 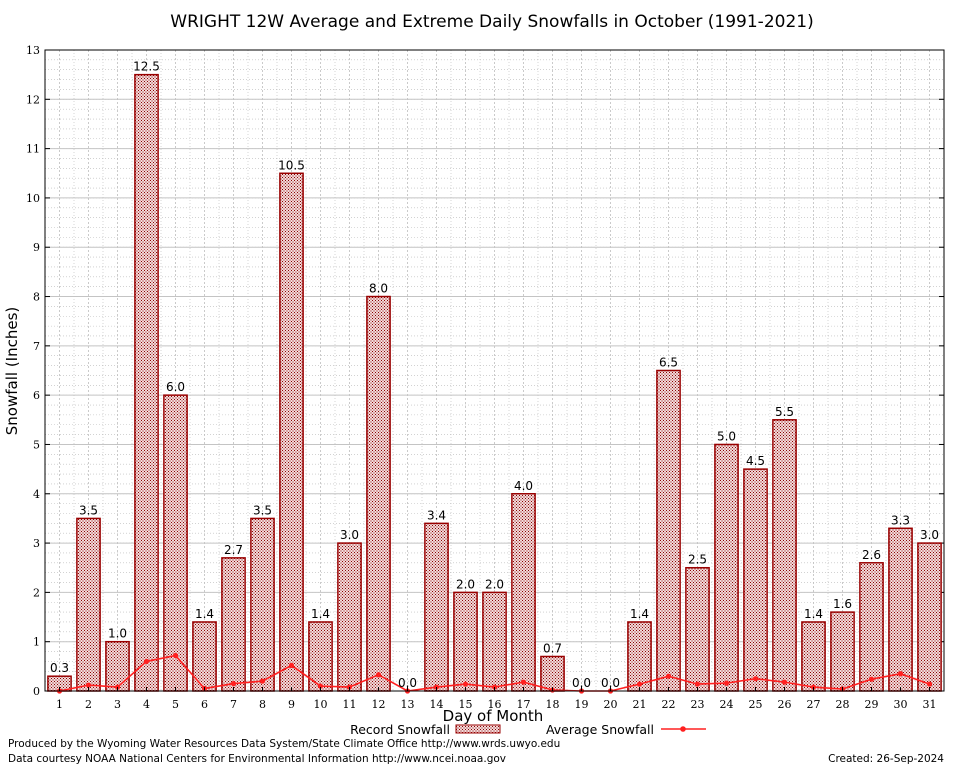 What do you see at coordinates (437, 704) in the screenshot?
I see `x-tick-label: 14` at bounding box center [437, 704].